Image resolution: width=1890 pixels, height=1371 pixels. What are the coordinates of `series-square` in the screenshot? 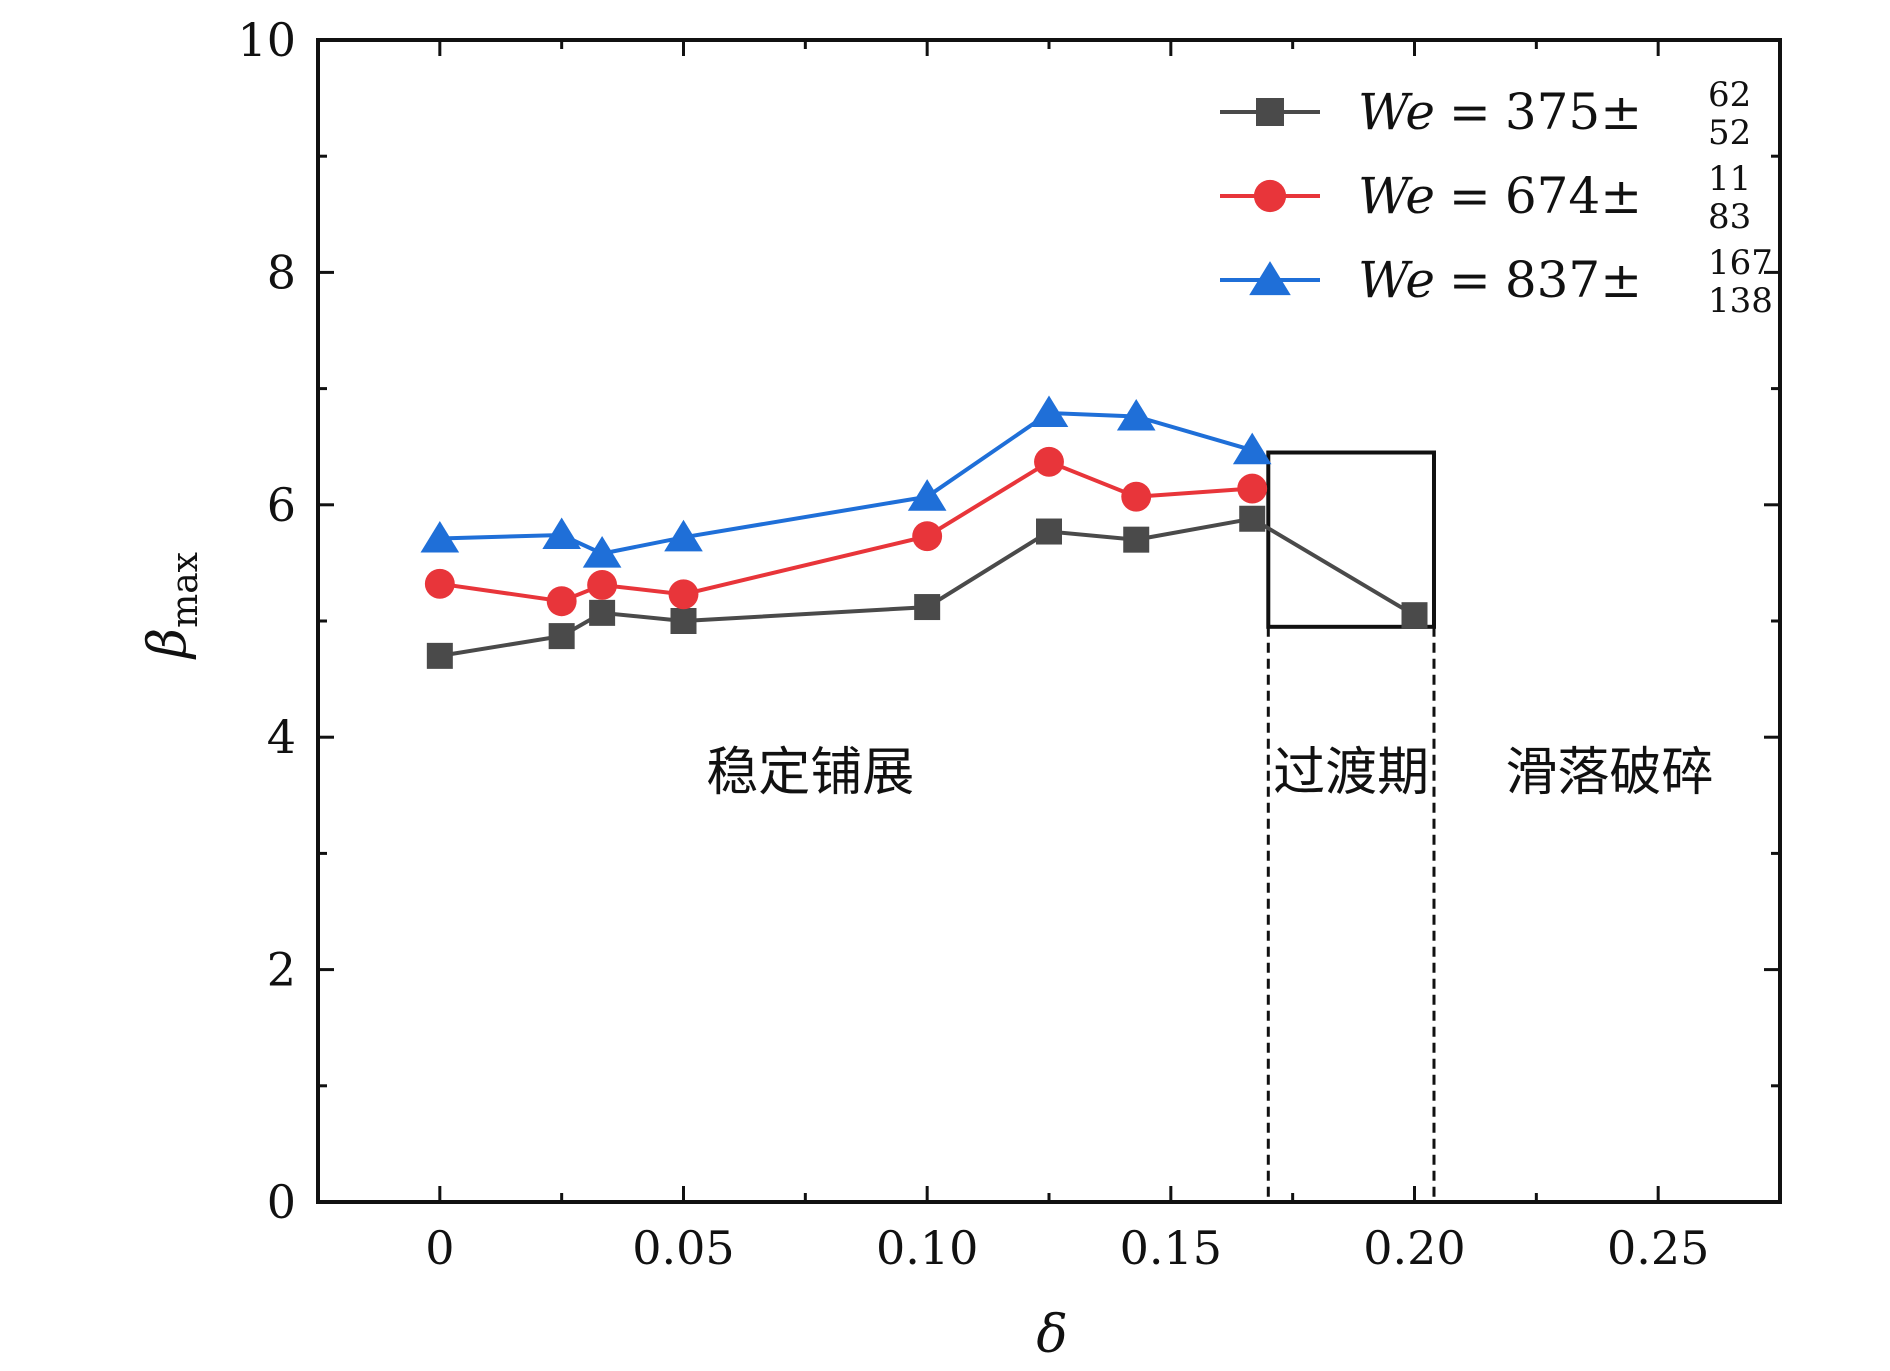 It's located at (927, 587).